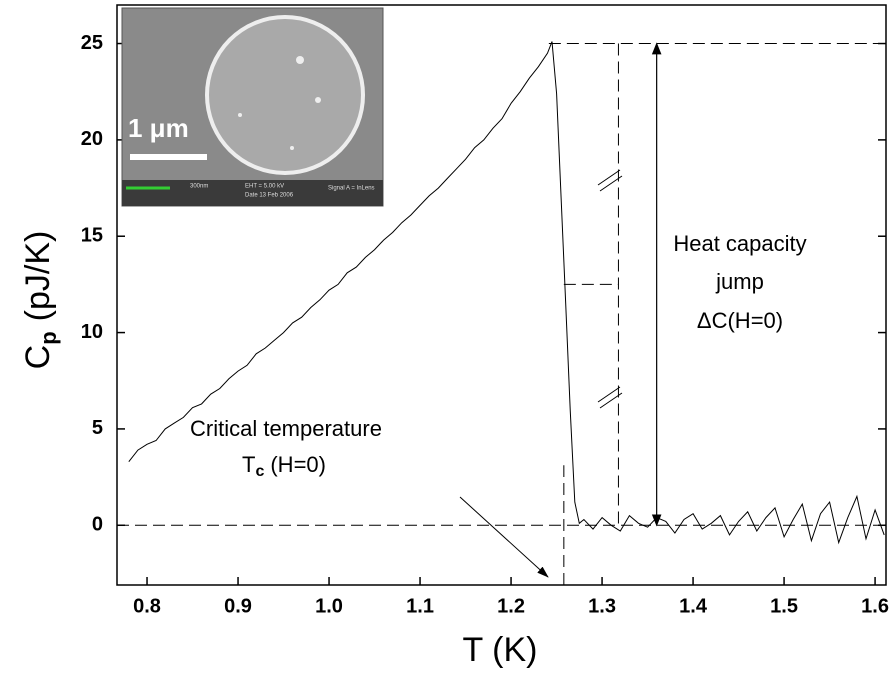 The width and height of the screenshot is (891, 688). Describe the element at coordinates (92, 236) in the screenshot. I see `y-tick-label: 15` at that location.